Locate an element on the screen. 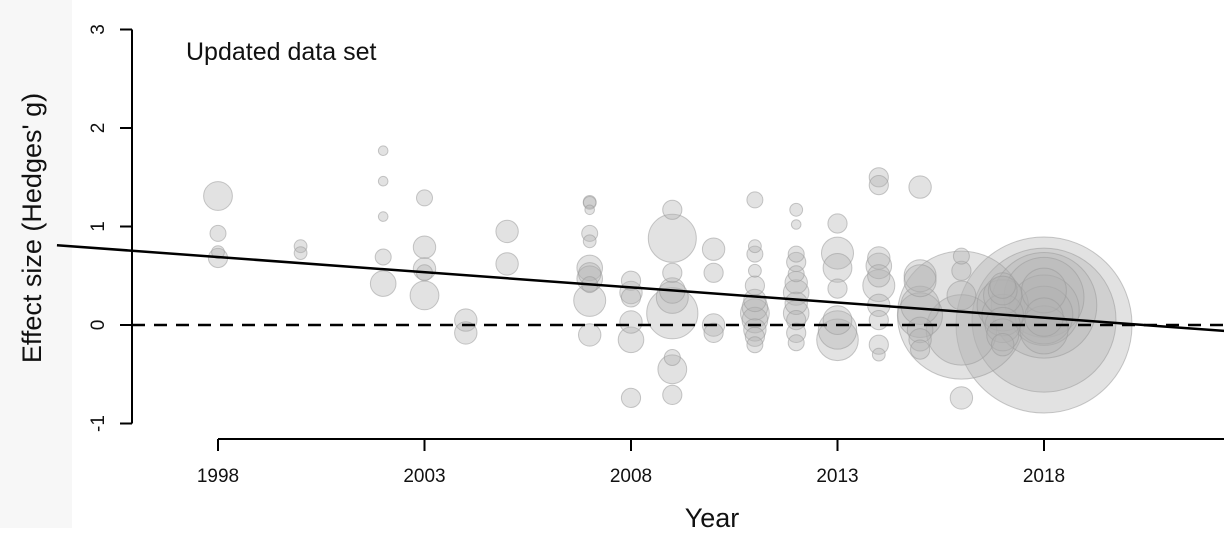  y-ticks: -1 0 1 2 3 is located at coordinates (110, 228).